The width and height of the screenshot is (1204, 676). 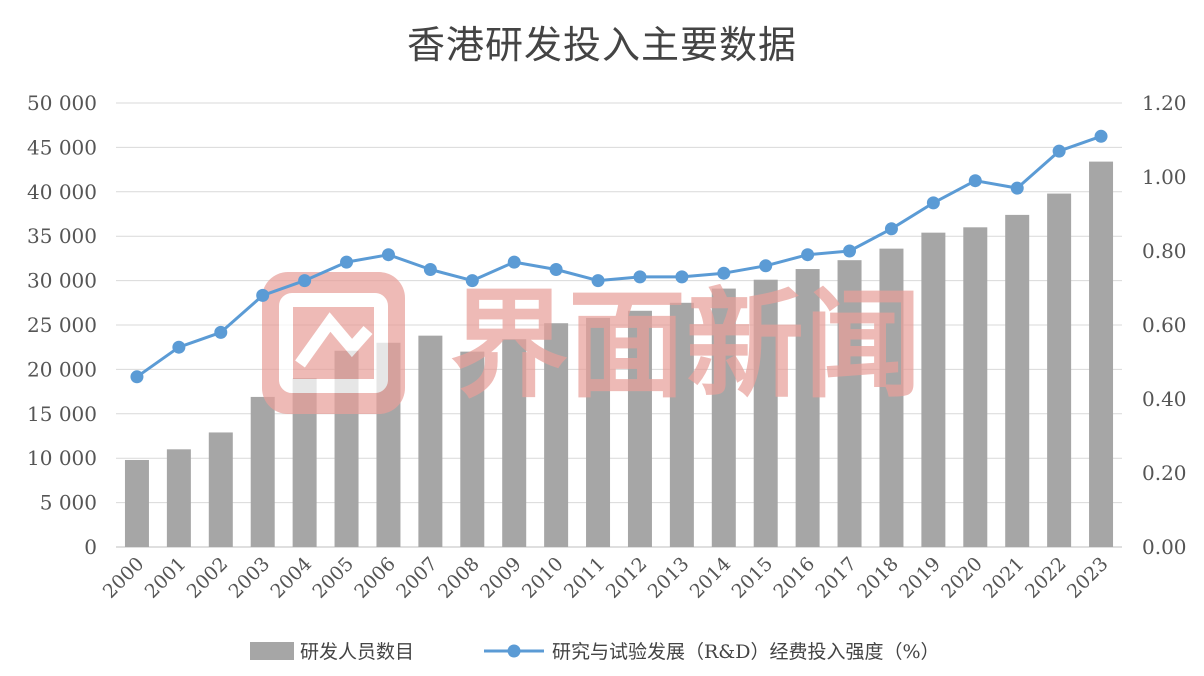 What do you see at coordinates (291, 578) in the screenshot?
I see `x-tick-label: 2004` at bounding box center [291, 578].